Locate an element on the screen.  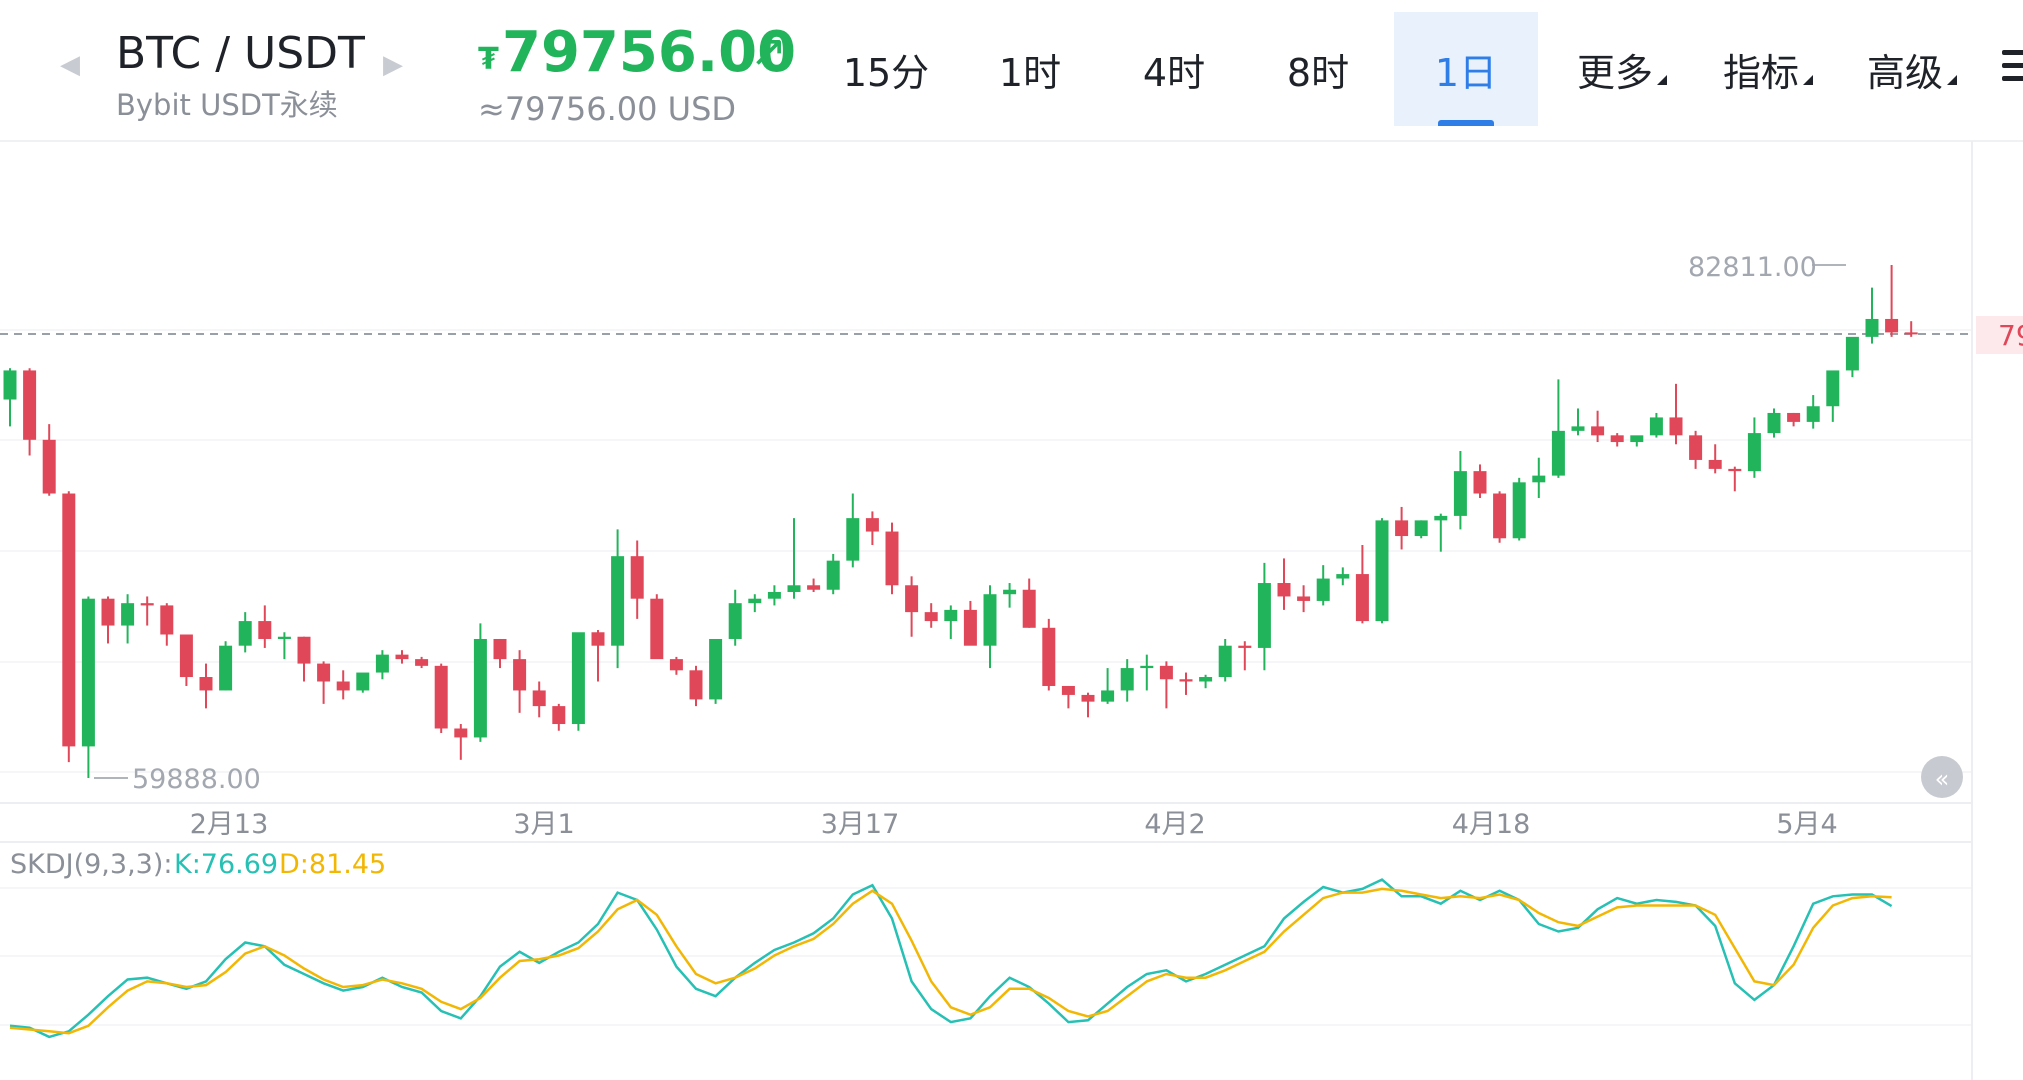
prev-pair-icon: ◀ is located at coordinates (70, 65).